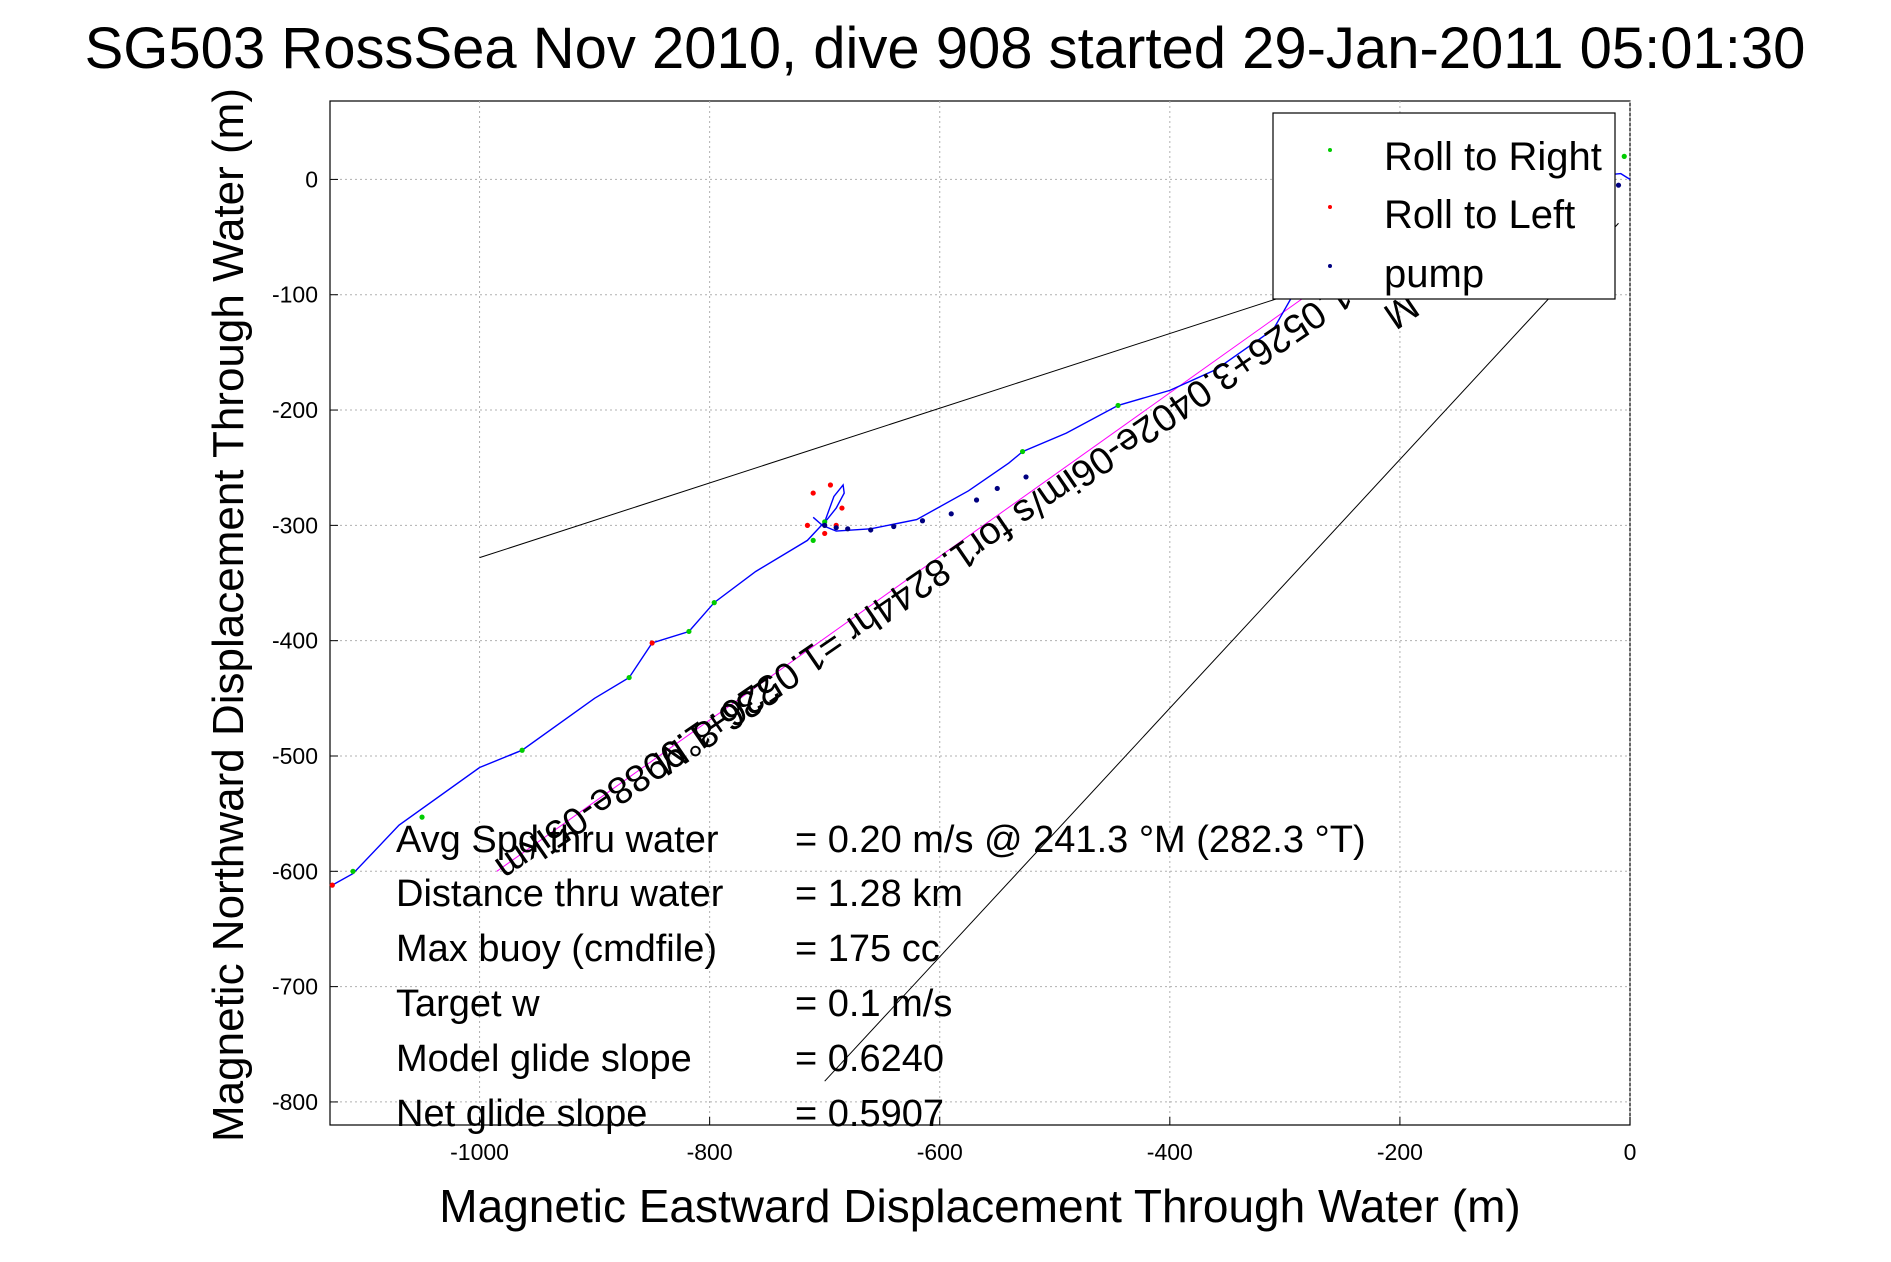 Image resolution: width=1891 pixels, height=1262 pixels. I want to click on y-tick-label: -600, so click(295, 871).